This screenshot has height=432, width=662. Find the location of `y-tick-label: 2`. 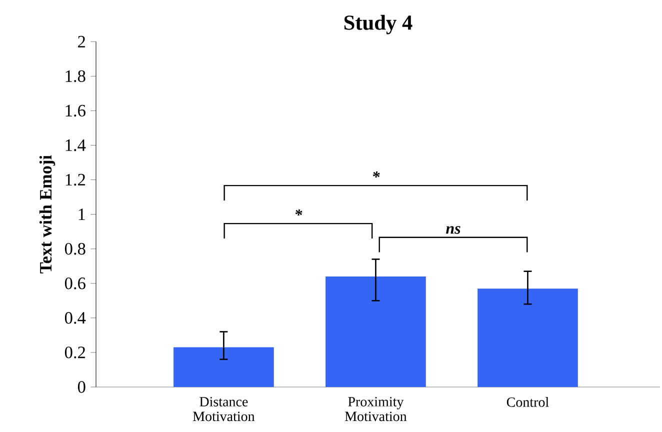

y-tick-label: 2 is located at coordinates (82, 42).